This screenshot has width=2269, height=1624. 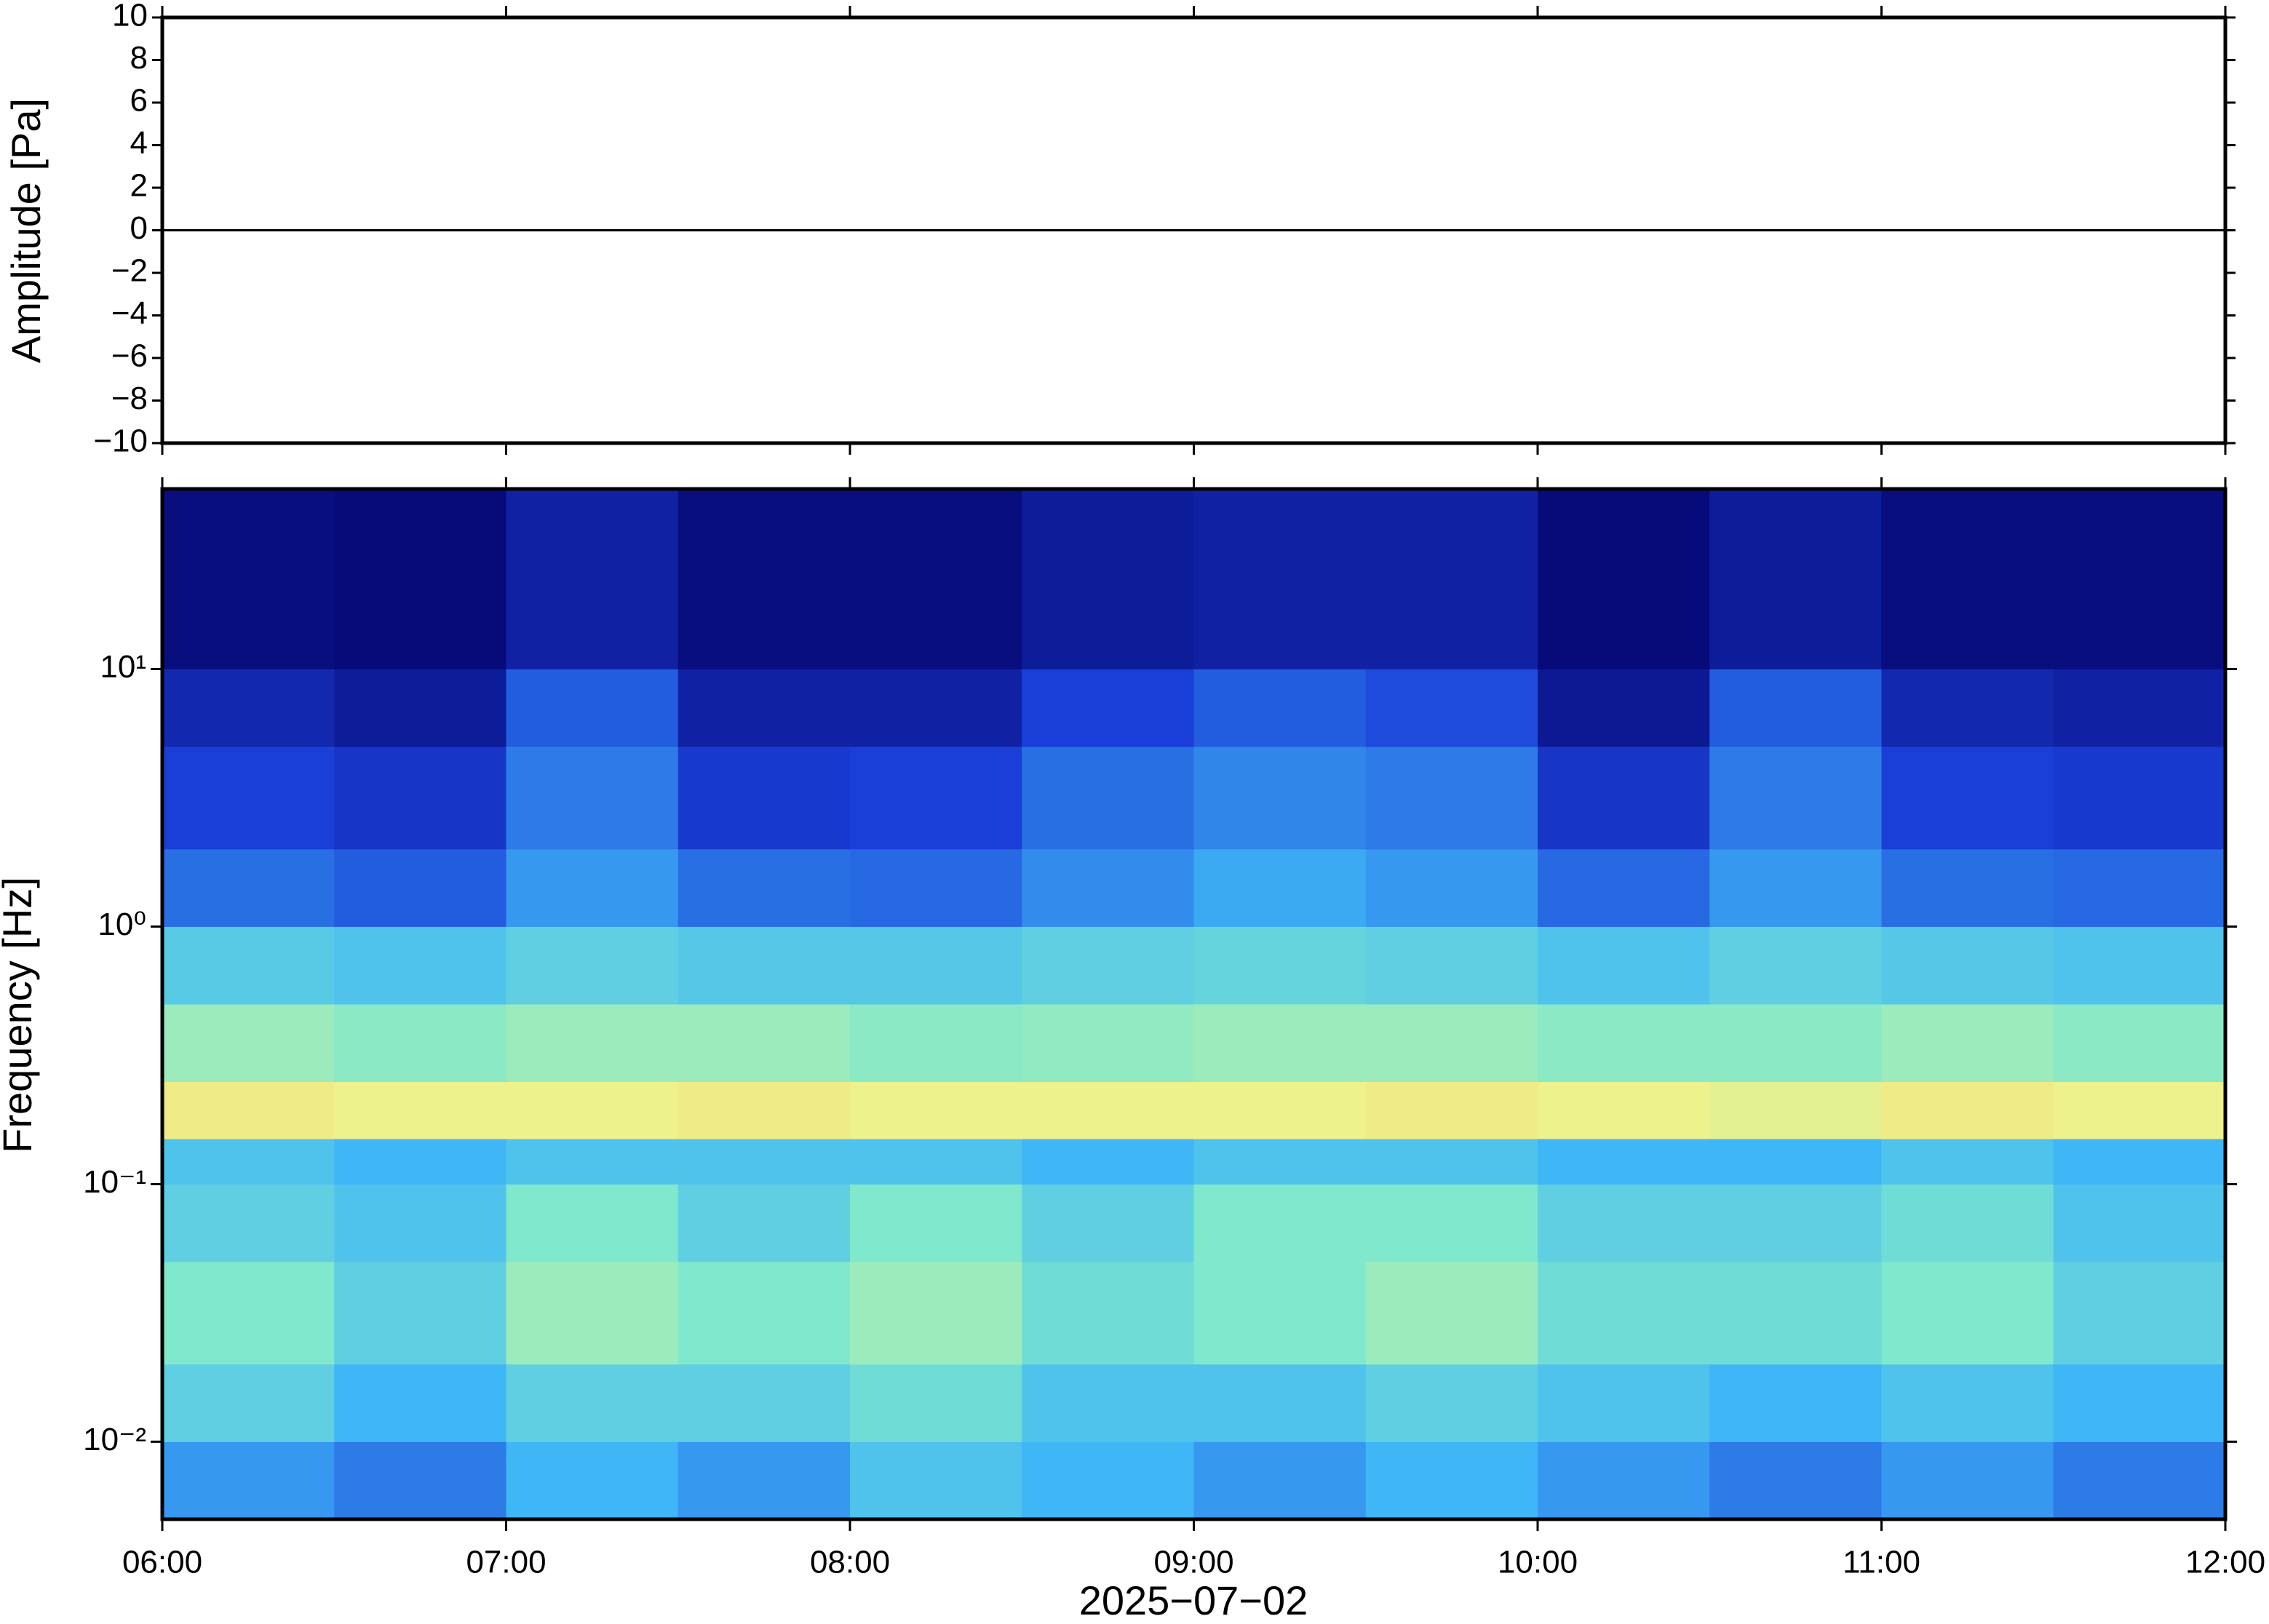 I want to click on x-tick-label: 09:00, so click(x=1193, y=1562).